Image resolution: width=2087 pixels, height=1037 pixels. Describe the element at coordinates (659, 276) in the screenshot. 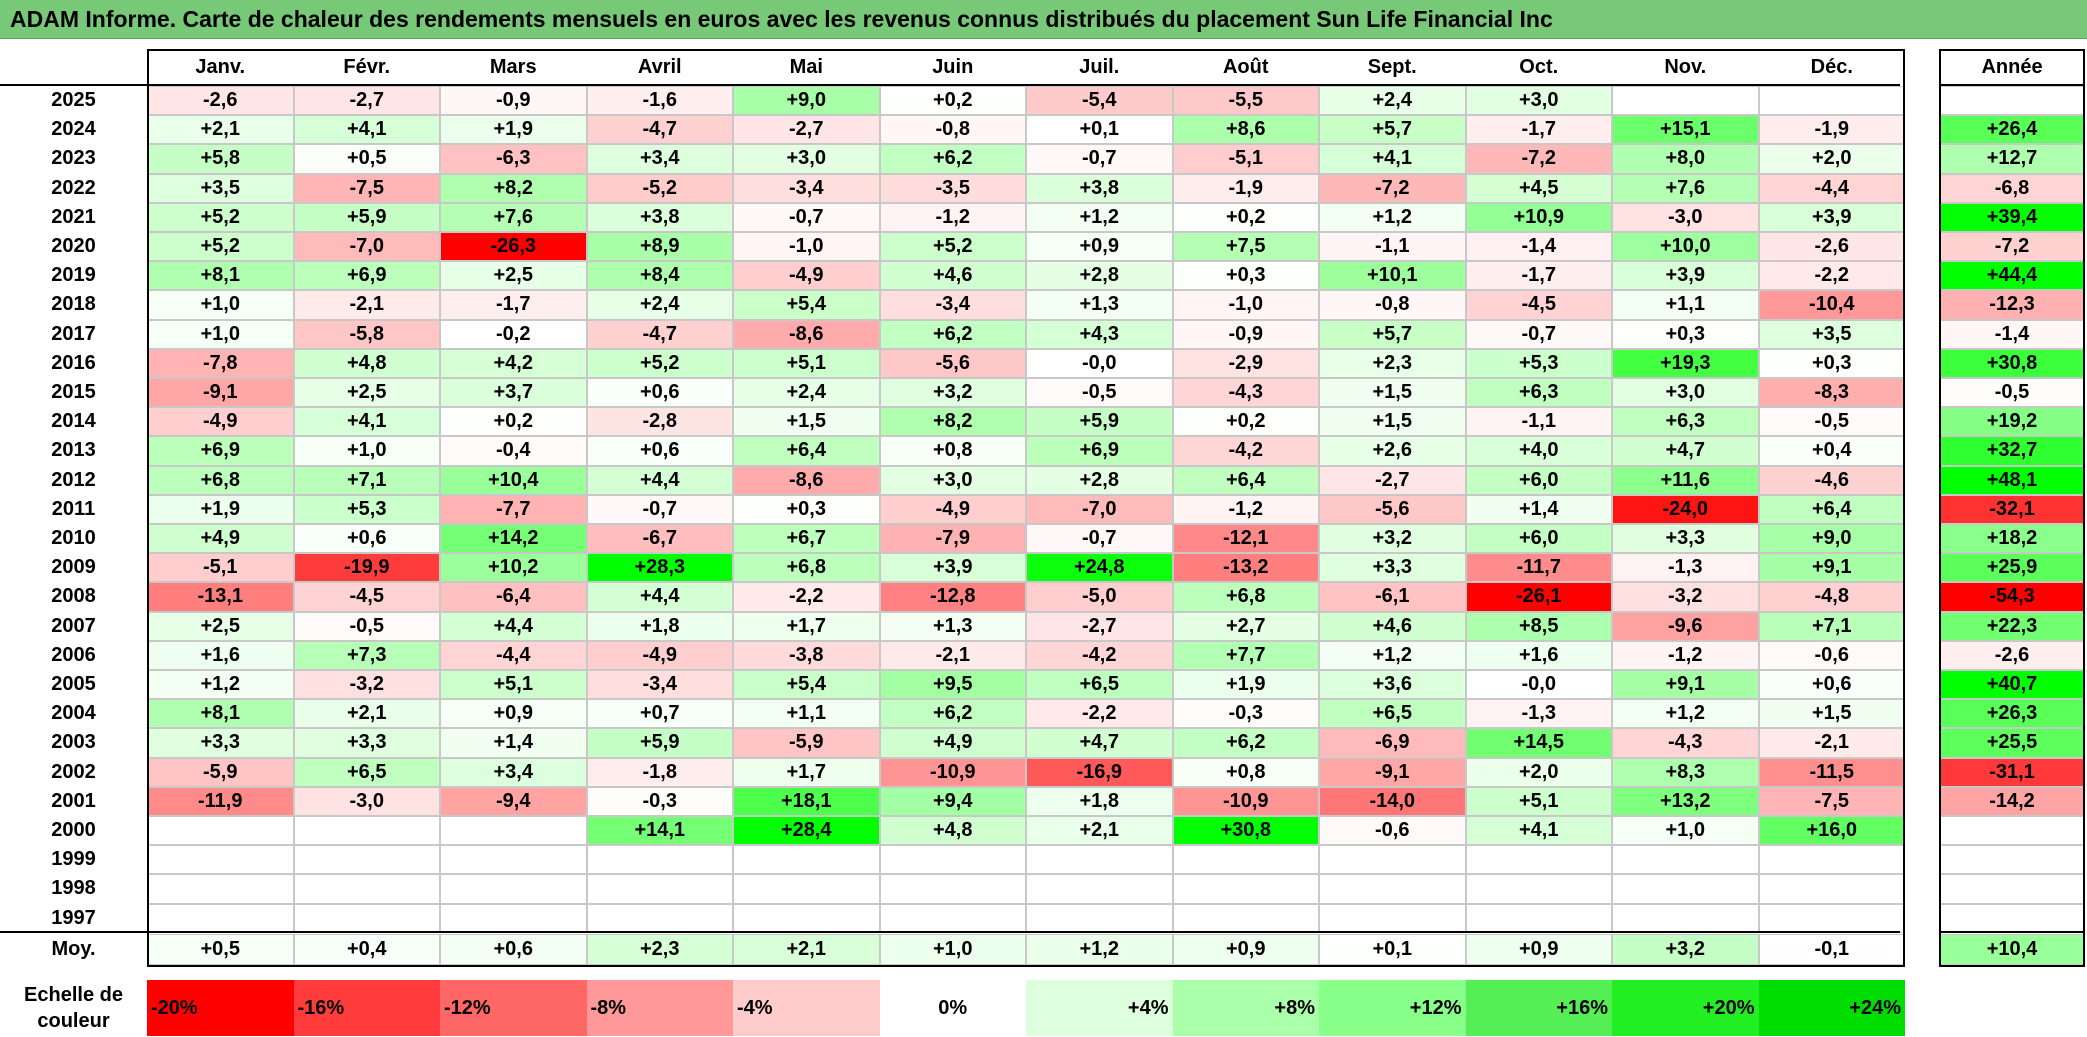

I see `heatmap-cell: +8,4` at that location.